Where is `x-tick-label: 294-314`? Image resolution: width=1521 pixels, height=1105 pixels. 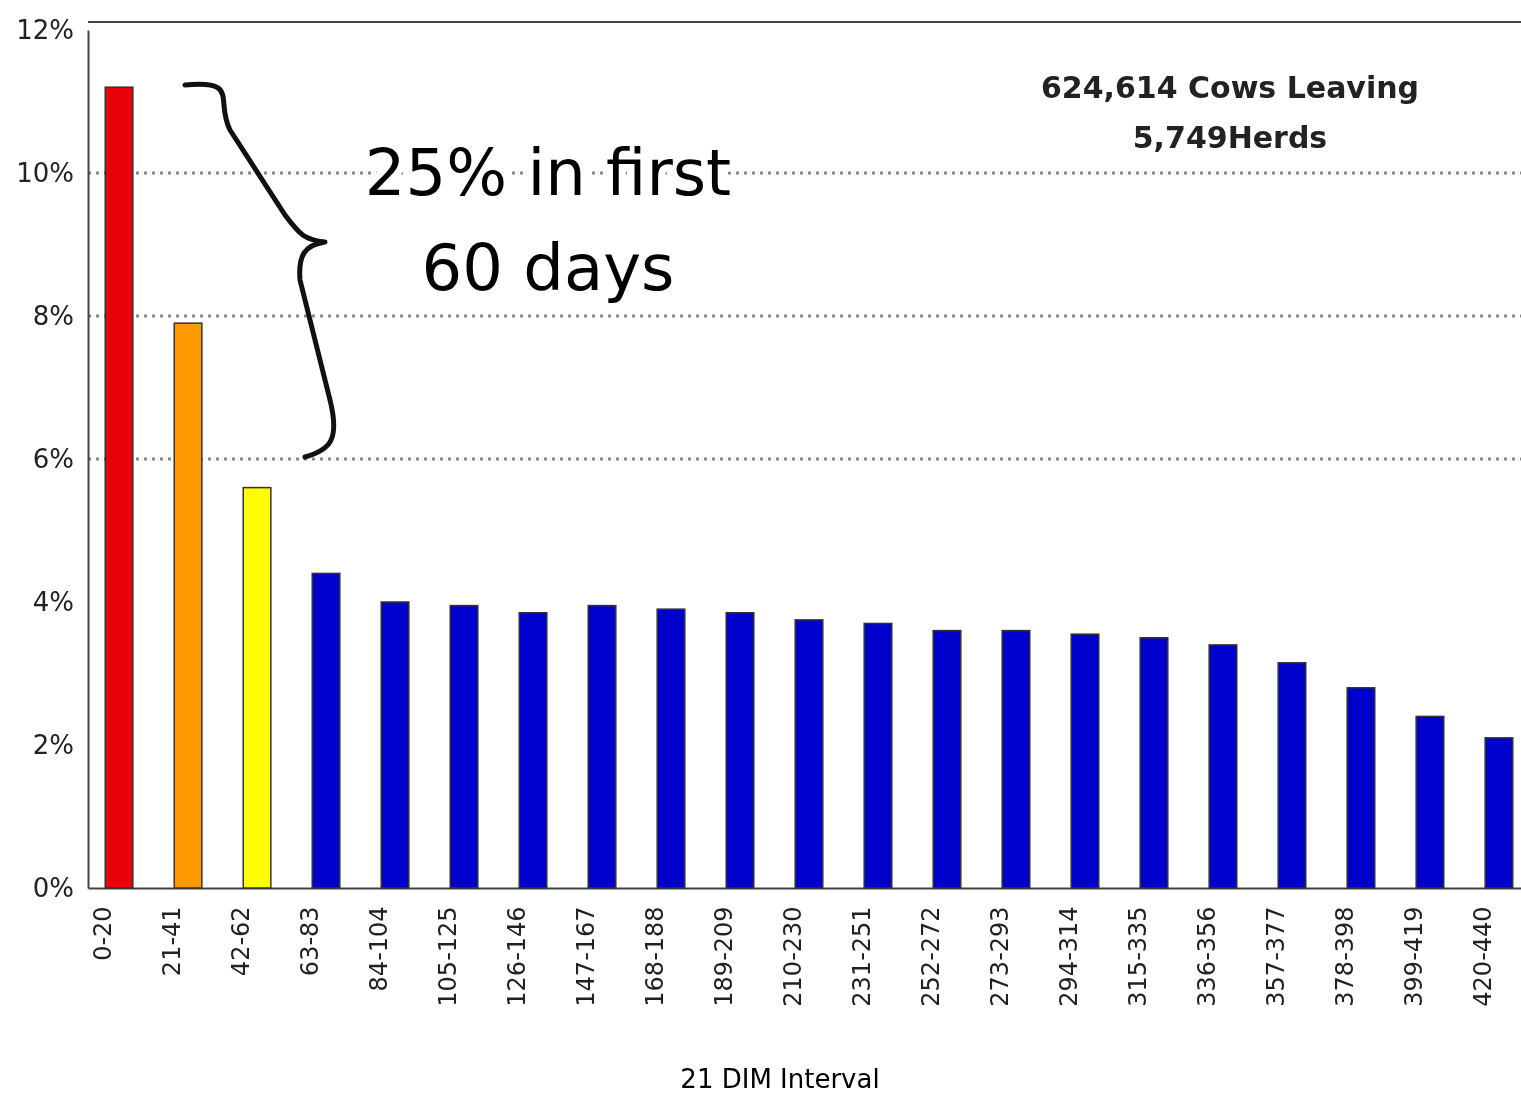
x-tick-label: 294-314 is located at coordinates (1068, 956).